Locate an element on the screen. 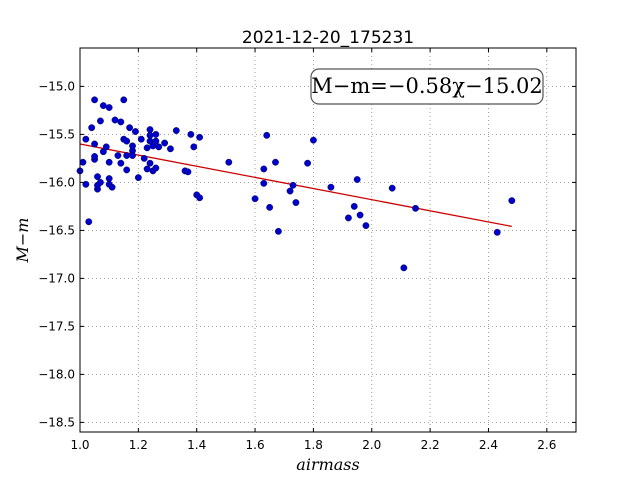  x-tick-label: 2.6 is located at coordinates (546, 445).